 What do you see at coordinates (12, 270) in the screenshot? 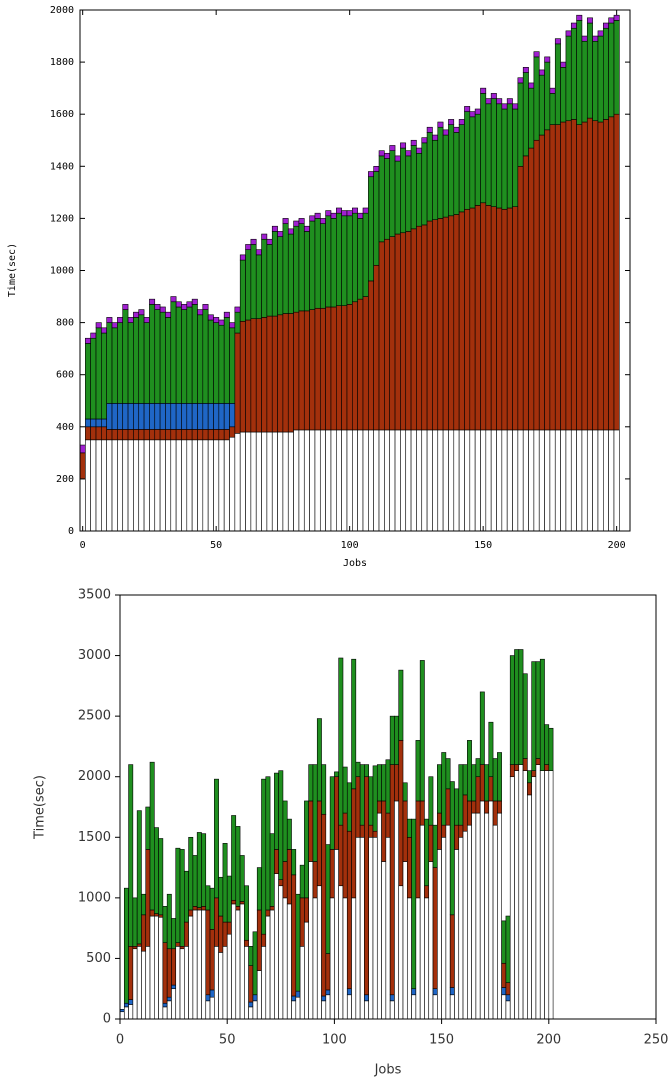
I see `y-axis-label: Time(sec)` at bounding box center [12, 270].